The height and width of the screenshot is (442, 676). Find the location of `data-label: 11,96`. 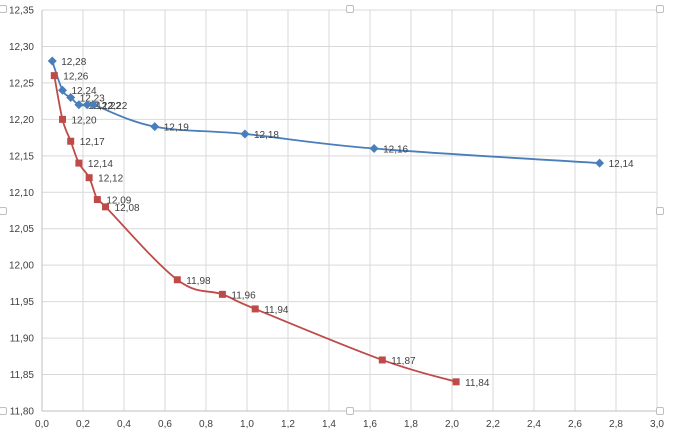

data-label: 11,96 is located at coordinates (243, 295).